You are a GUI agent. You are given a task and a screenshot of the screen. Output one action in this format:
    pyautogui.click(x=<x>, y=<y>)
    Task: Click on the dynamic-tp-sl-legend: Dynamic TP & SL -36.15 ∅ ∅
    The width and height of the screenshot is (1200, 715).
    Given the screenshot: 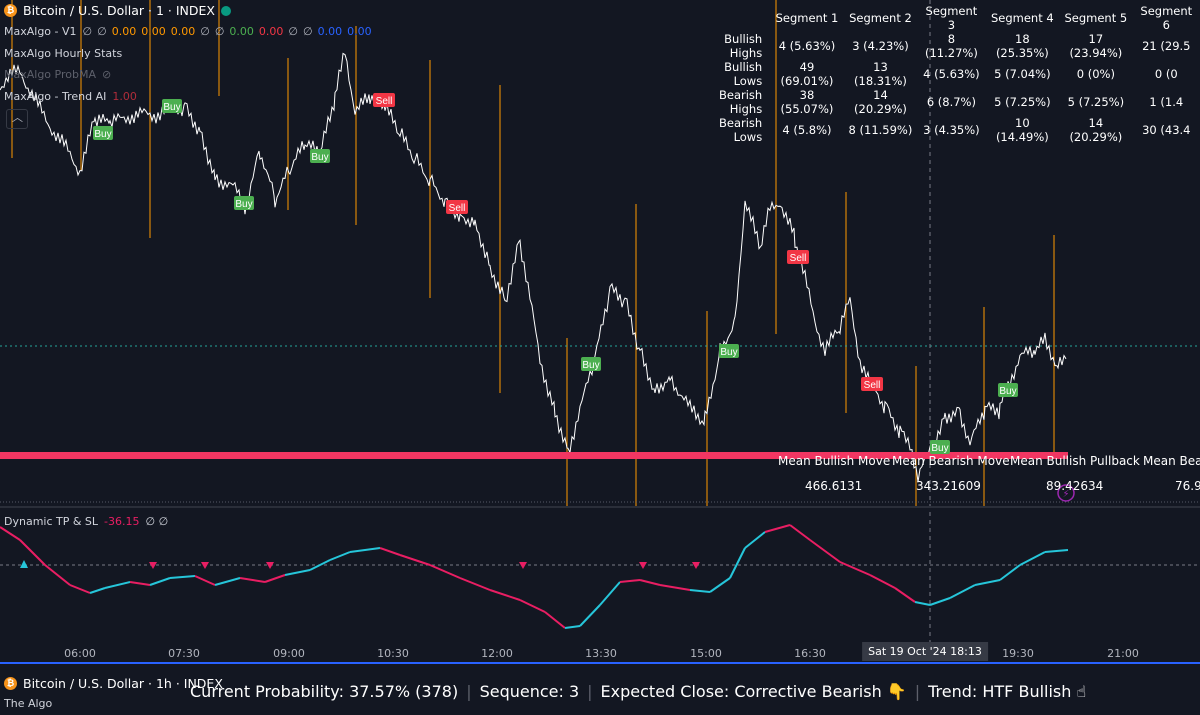 What is the action you would take?
    pyautogui.click(x=86, y=521)
    